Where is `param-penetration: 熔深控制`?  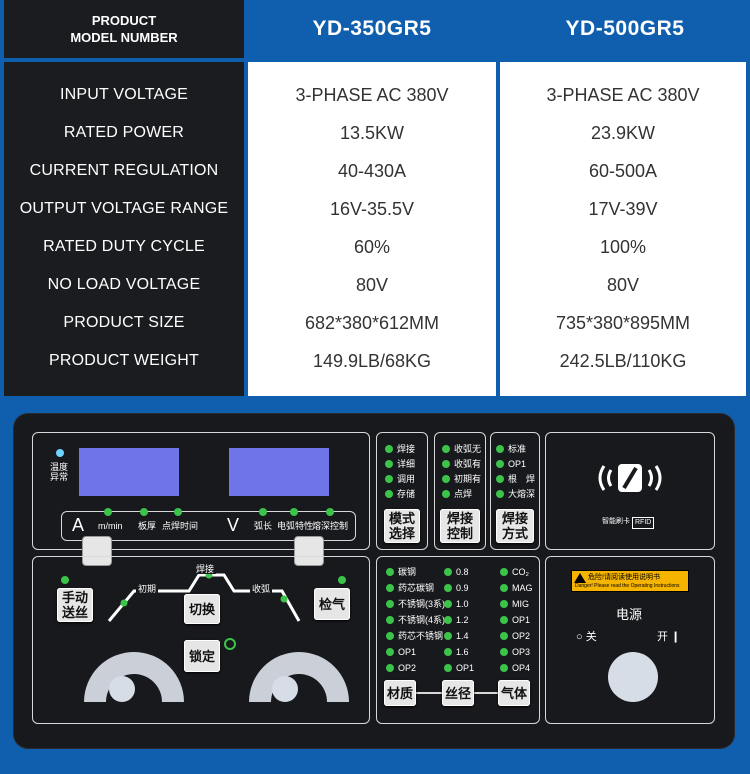
param-penetration: 熔深控制 is located at coordinates (330, 526).